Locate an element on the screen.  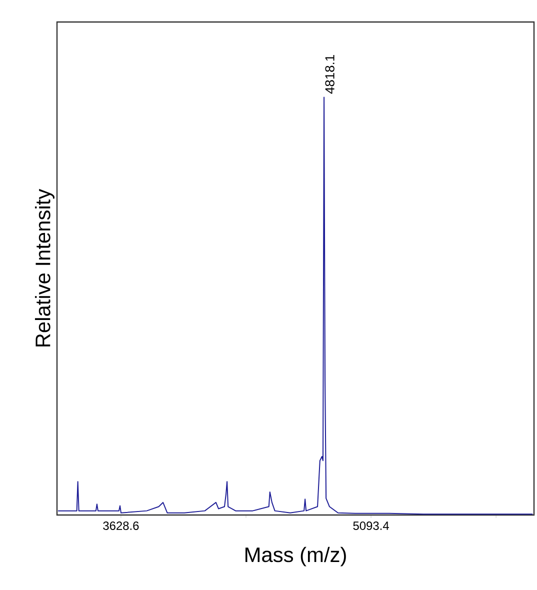
x-axis-title: Mass (m/z) is located at coordinates (296, 556).